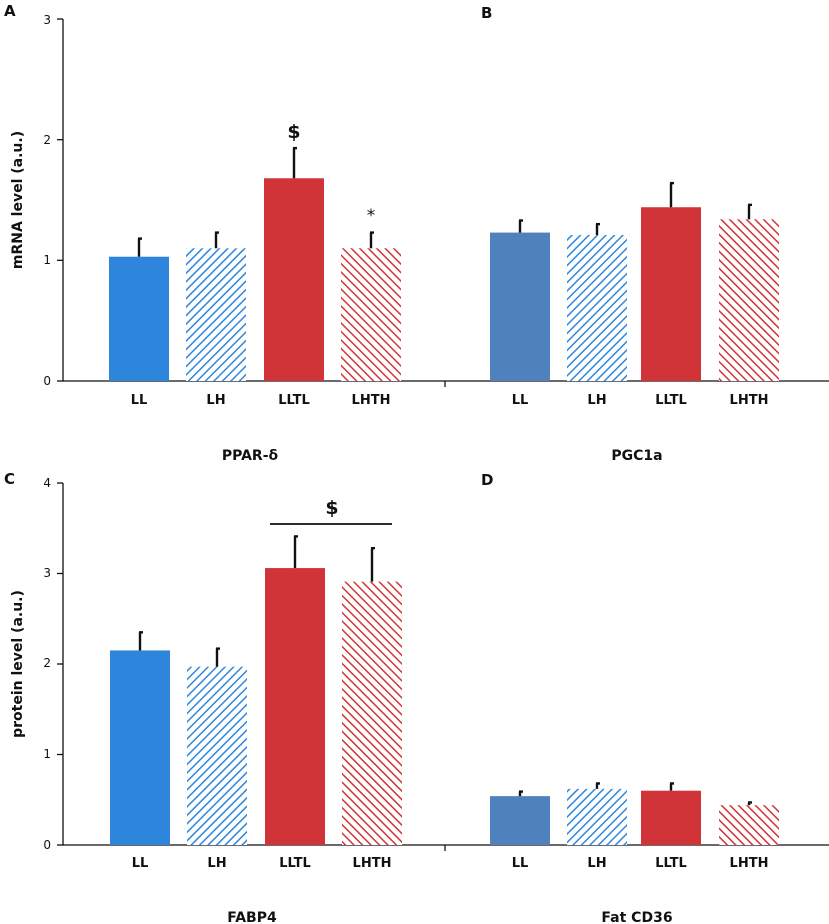 This screenshot has width=829, height=924. I want to click on y-axis-title-bottom: protein level (a.u.), so click(18, 664).